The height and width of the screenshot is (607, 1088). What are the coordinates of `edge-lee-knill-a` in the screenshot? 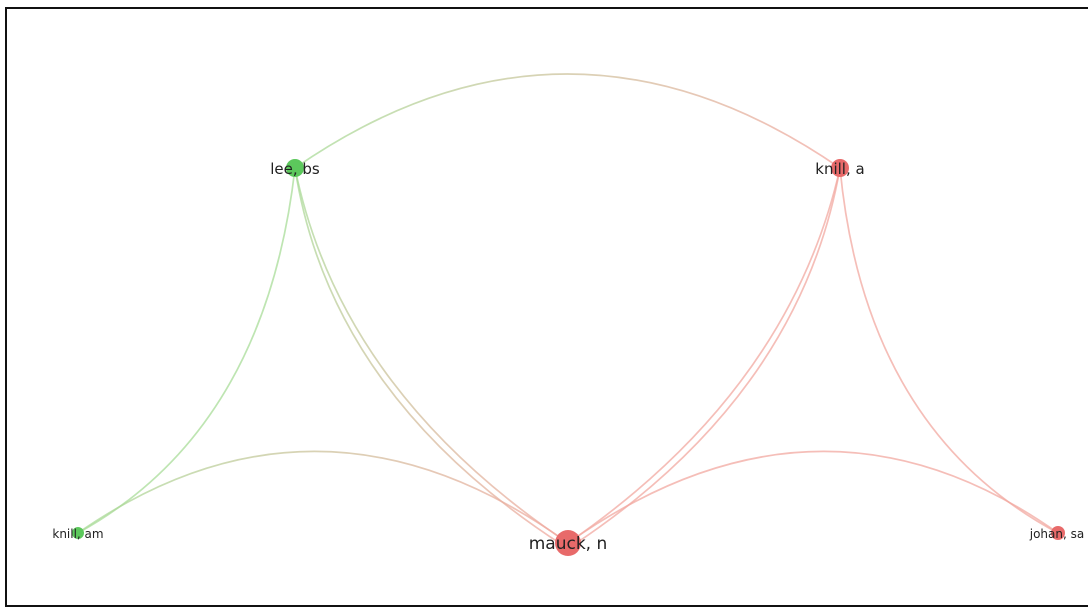 It's located at (567, 121).